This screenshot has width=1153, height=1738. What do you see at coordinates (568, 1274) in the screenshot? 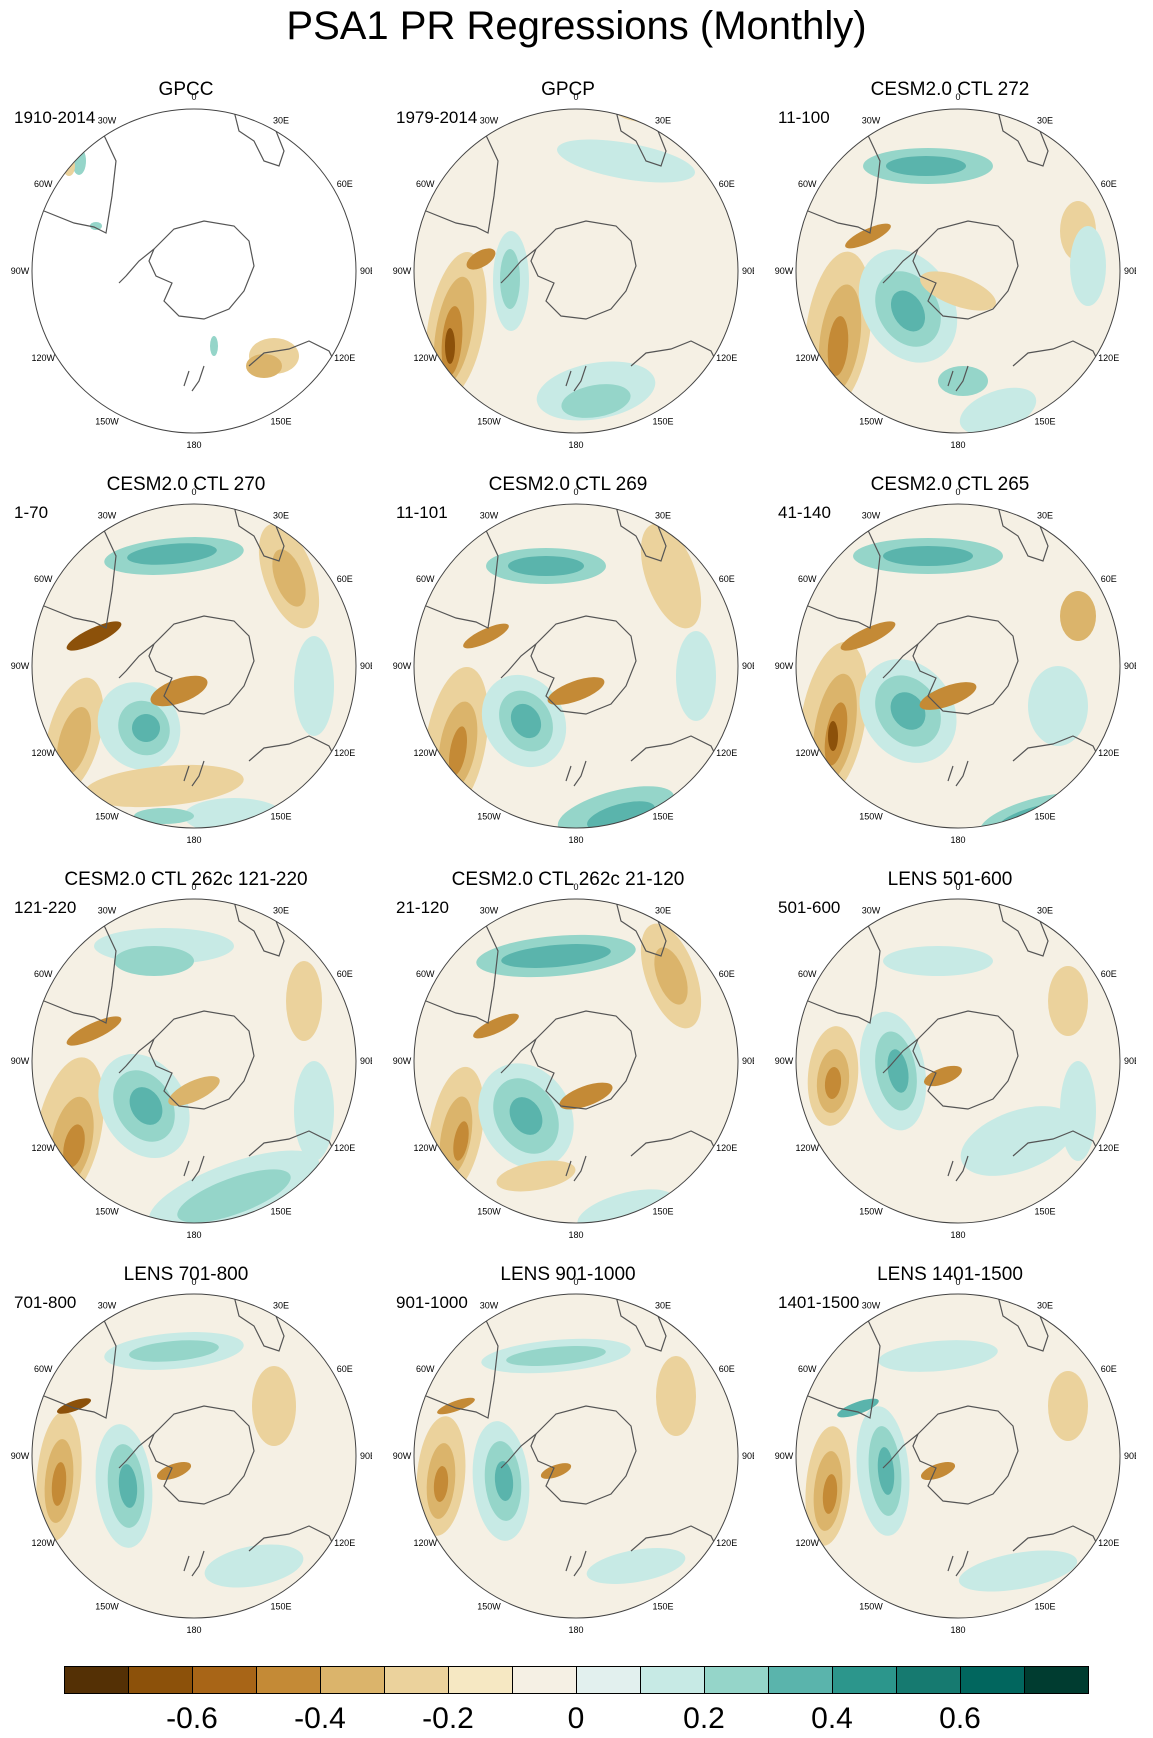
I see `panel-title: LENS 901-1000` at bounding box center [568, 1274].